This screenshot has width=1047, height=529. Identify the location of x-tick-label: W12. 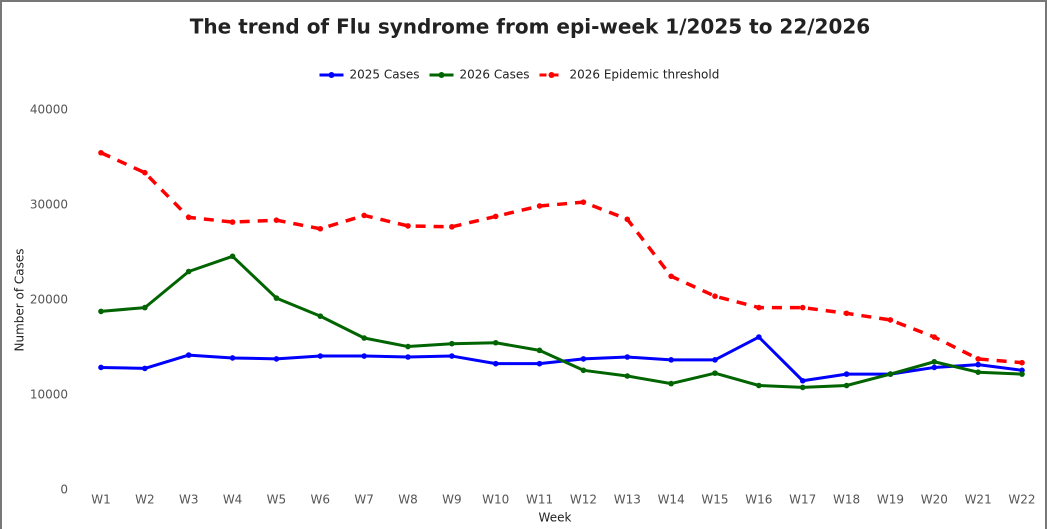
(583, 500).